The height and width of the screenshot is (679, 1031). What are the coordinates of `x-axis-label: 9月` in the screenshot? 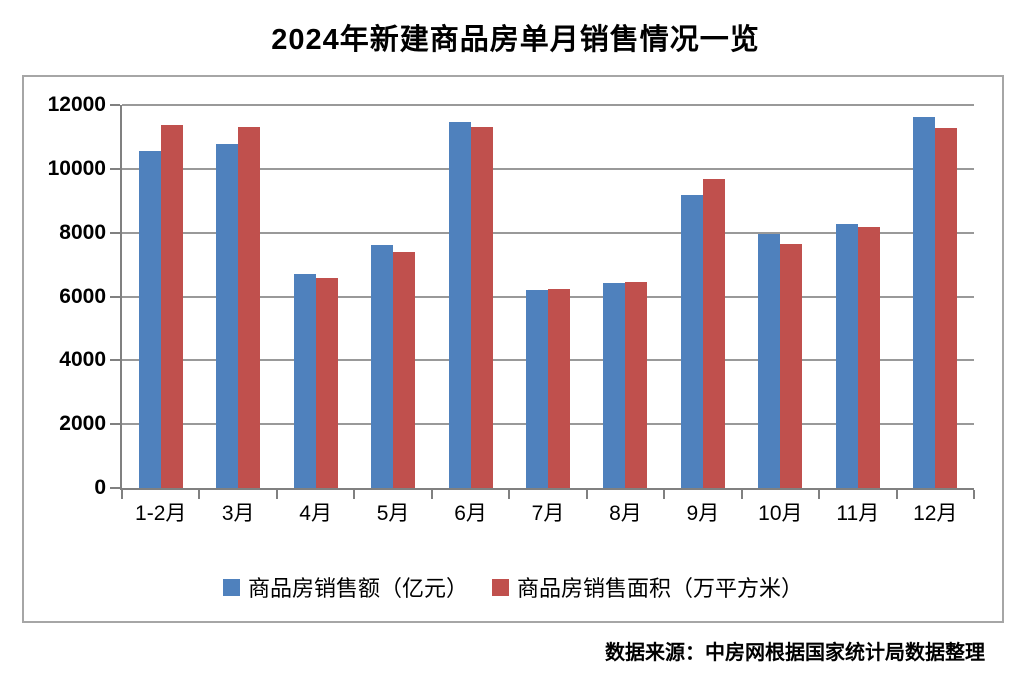 It's located at (703, 513).